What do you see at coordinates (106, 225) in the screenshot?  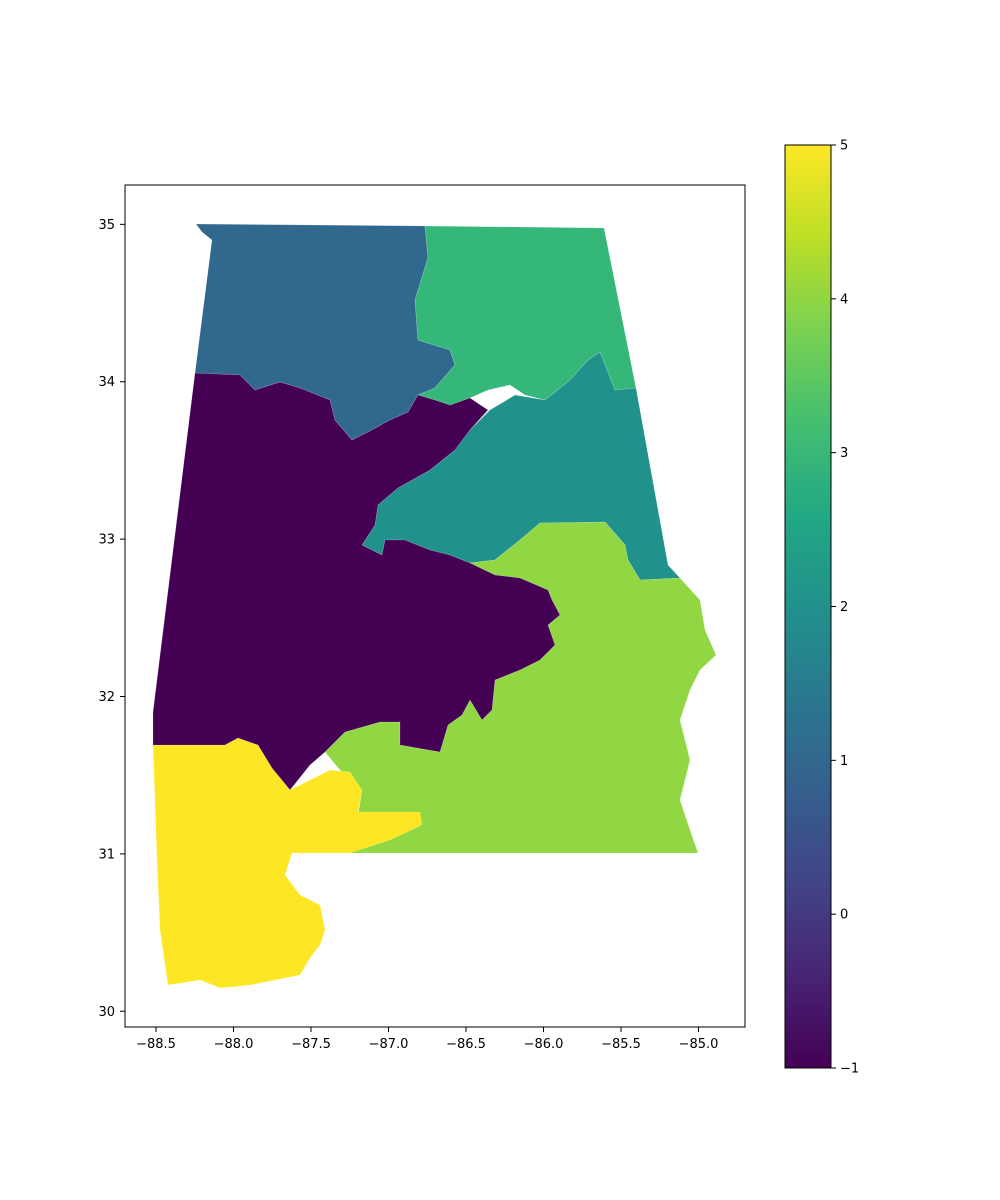 I see `y-tick-label: 35` at bounding box center [106, 225].